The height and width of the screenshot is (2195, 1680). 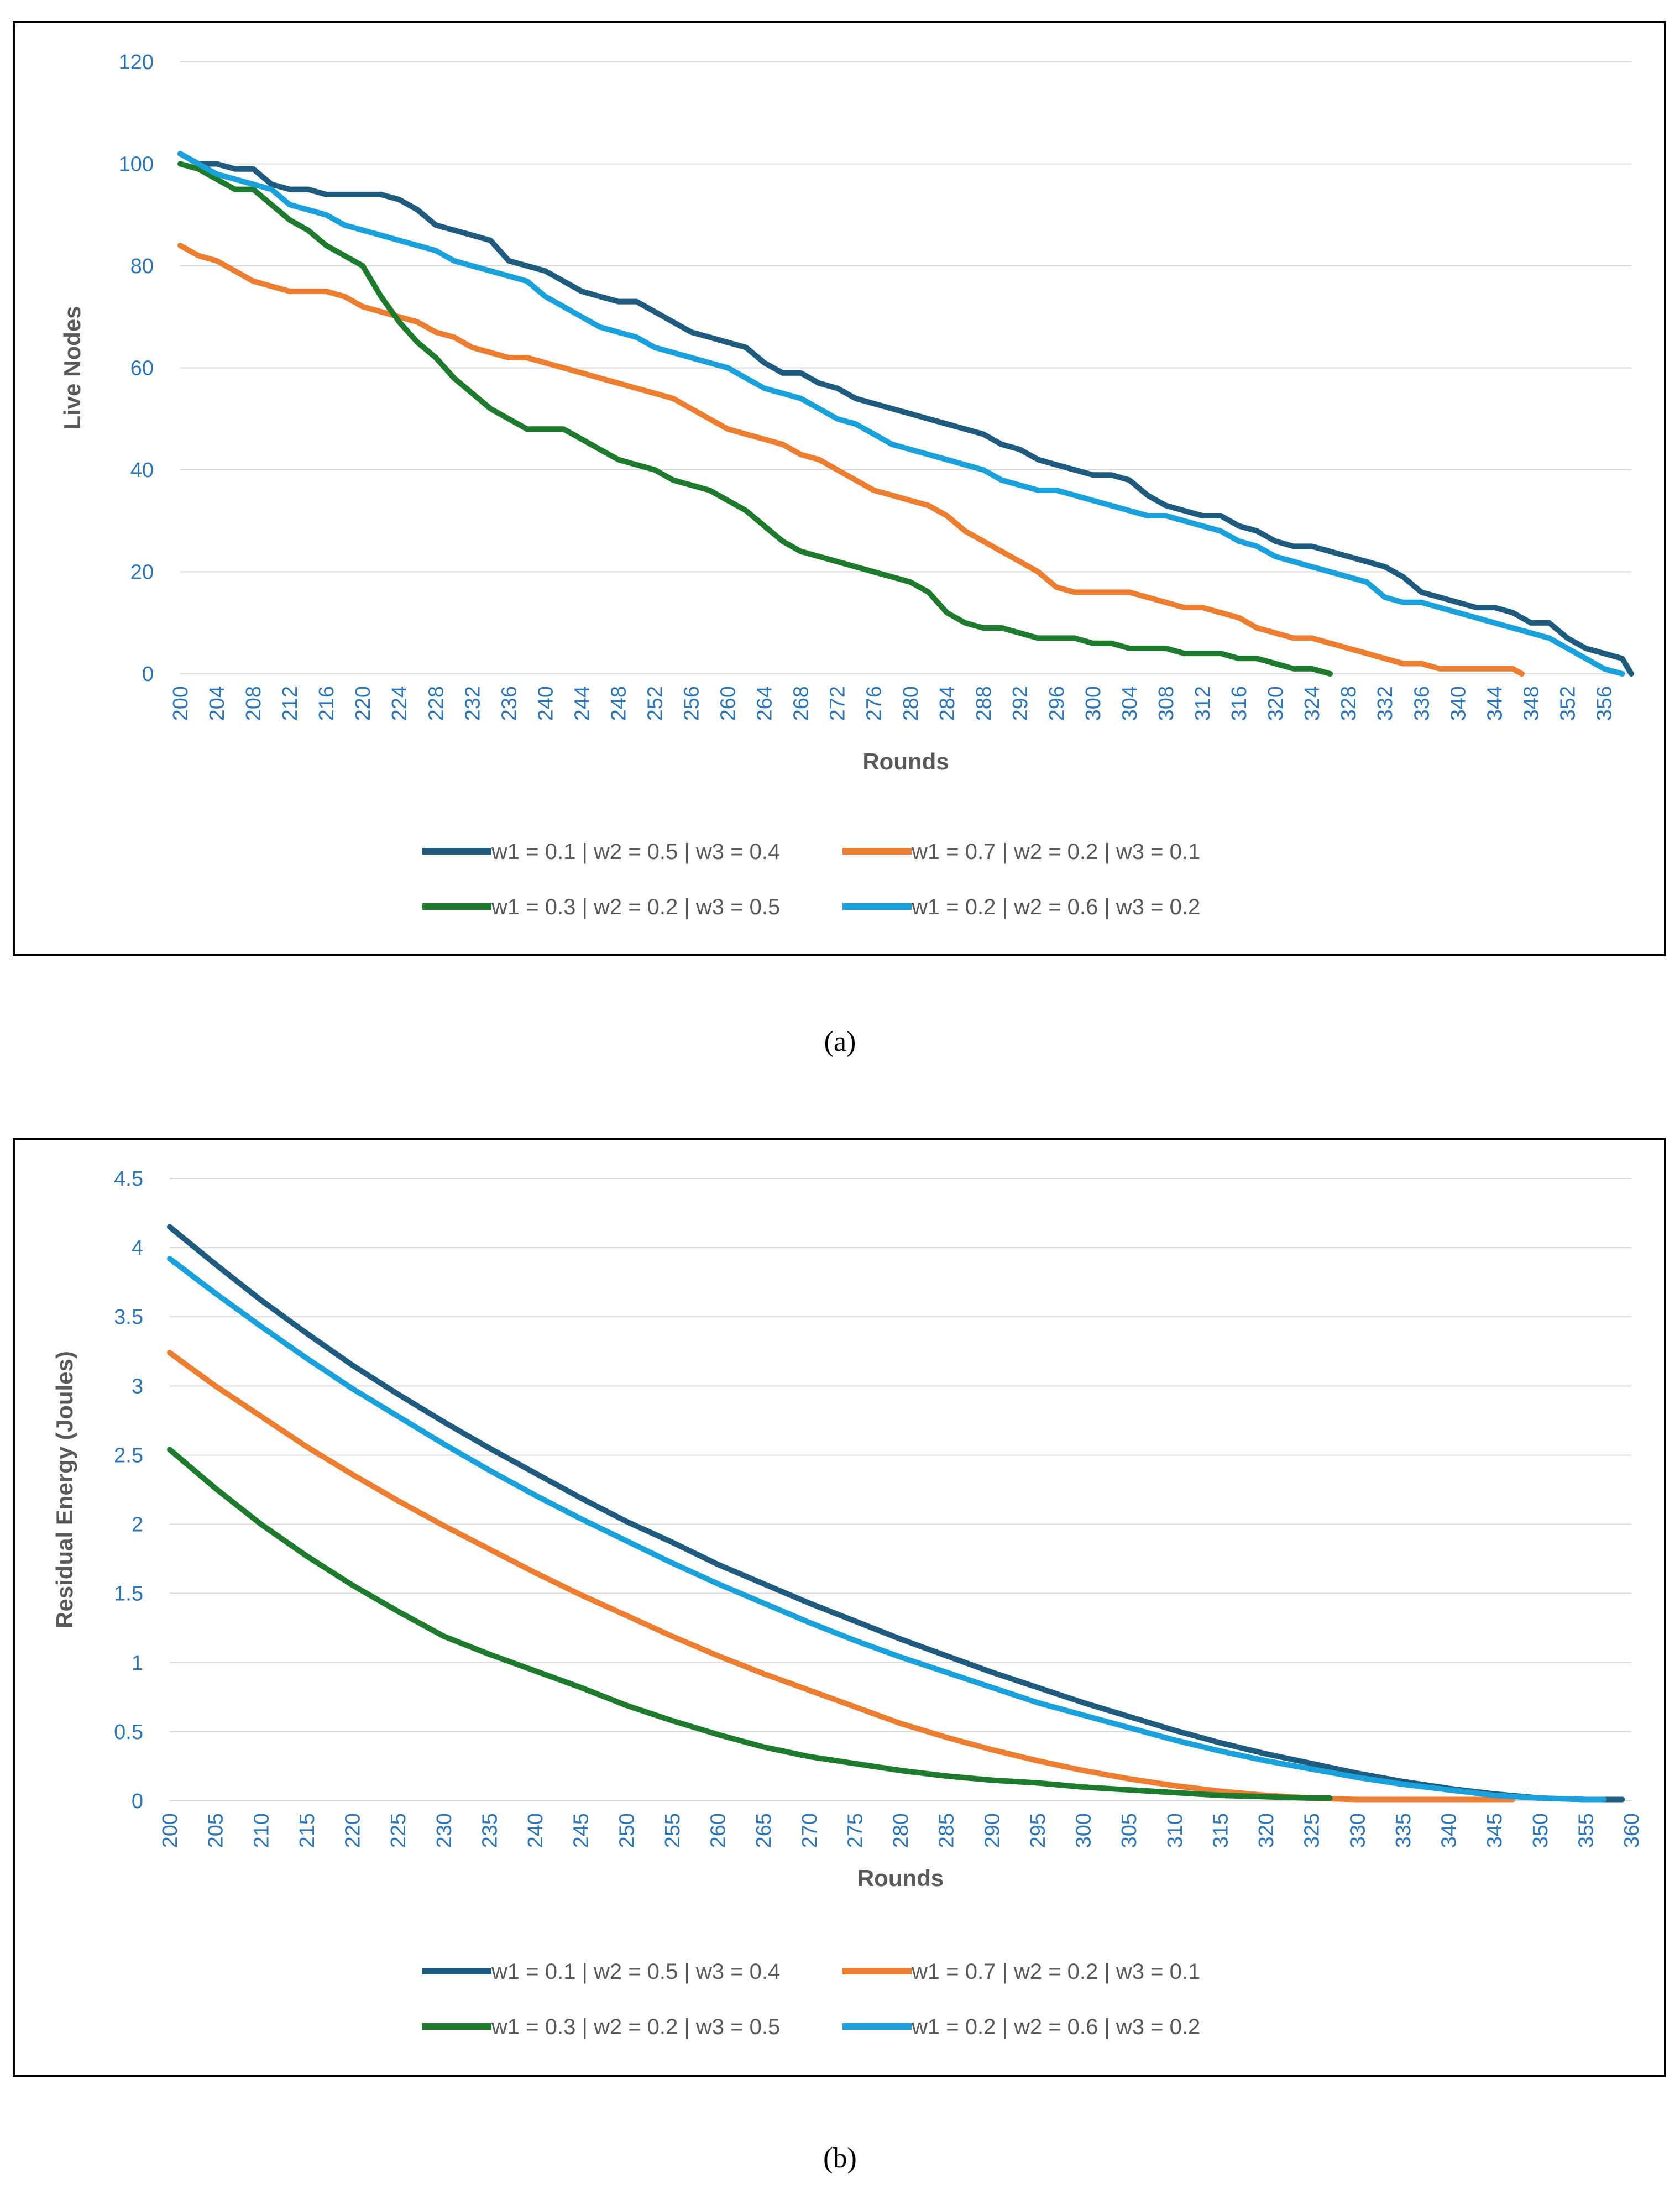 What do you see at coordinates (1494, 1831) in the screenshot?
I see `x-tick-label: 345` at bounding box center [1494, 1831].